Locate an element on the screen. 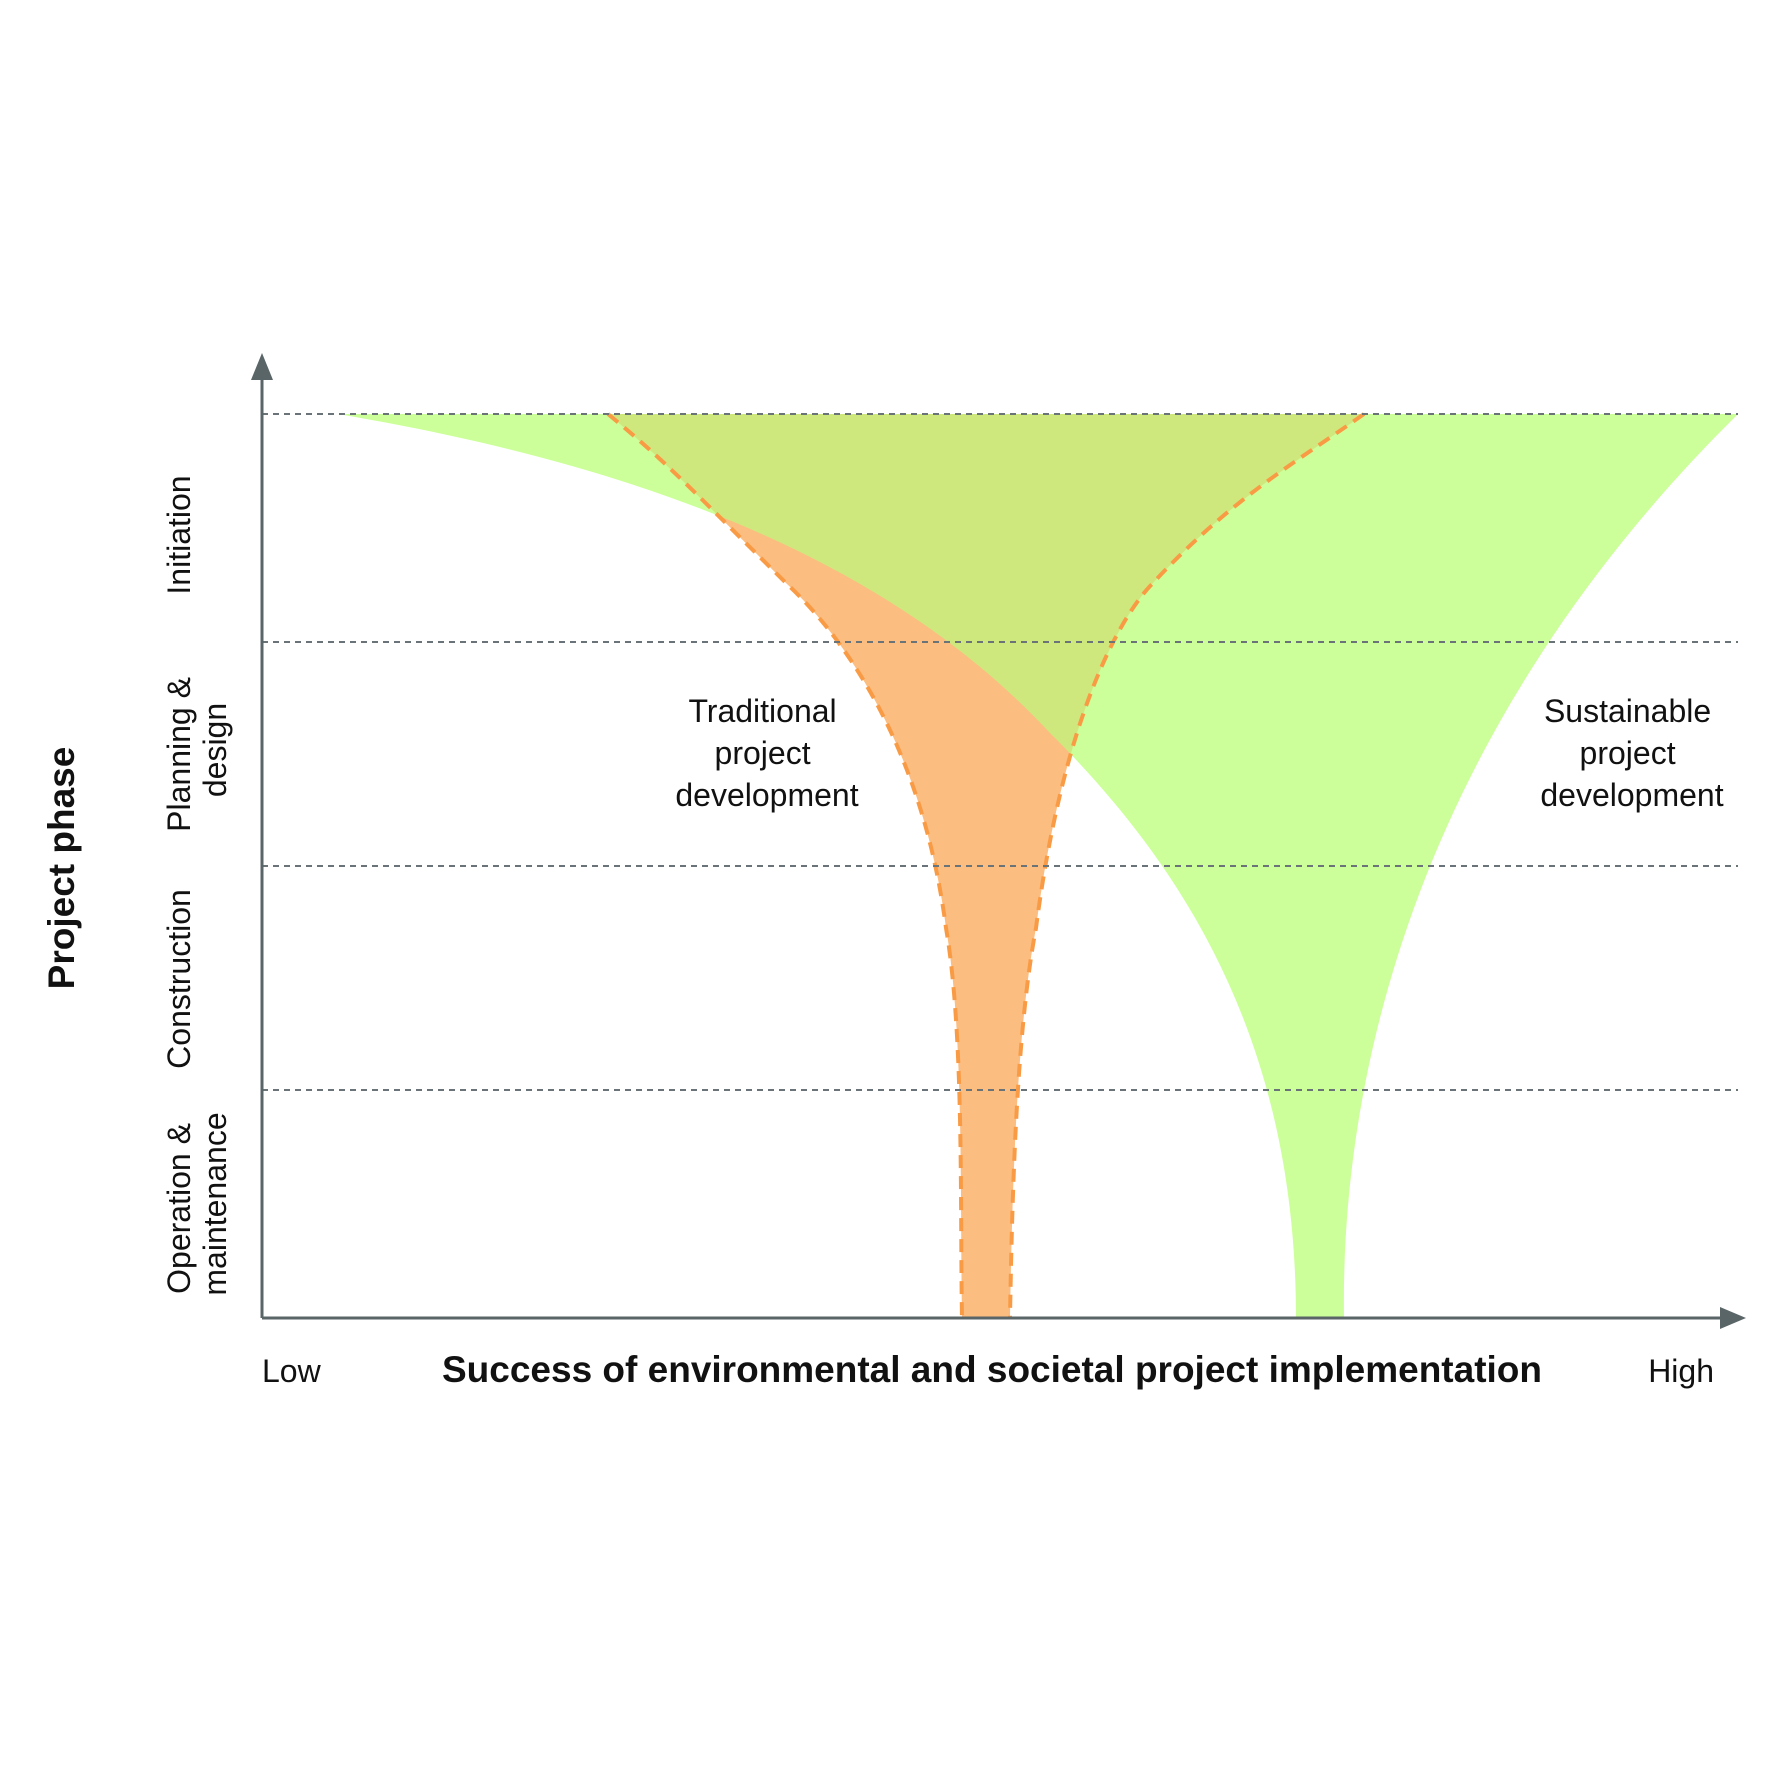 This screenshot has width=1772, height=1777. traditional-right-edge is located at coordinates (1187, 865).